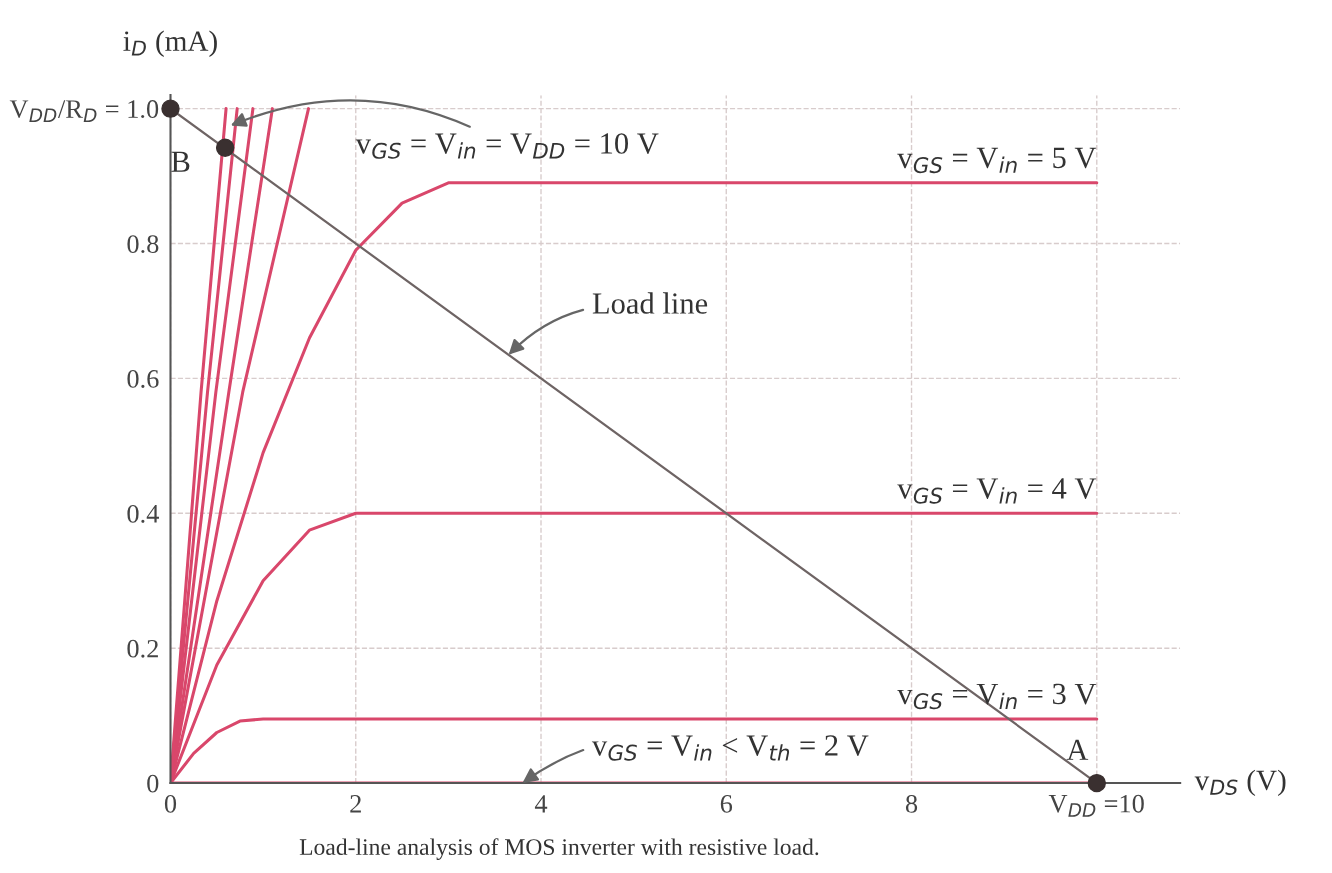 The image size is (1332, 873). I want to click on annotation: v$_{GS}$ = V$_{in}$ = 5 V, so click(997, 160).